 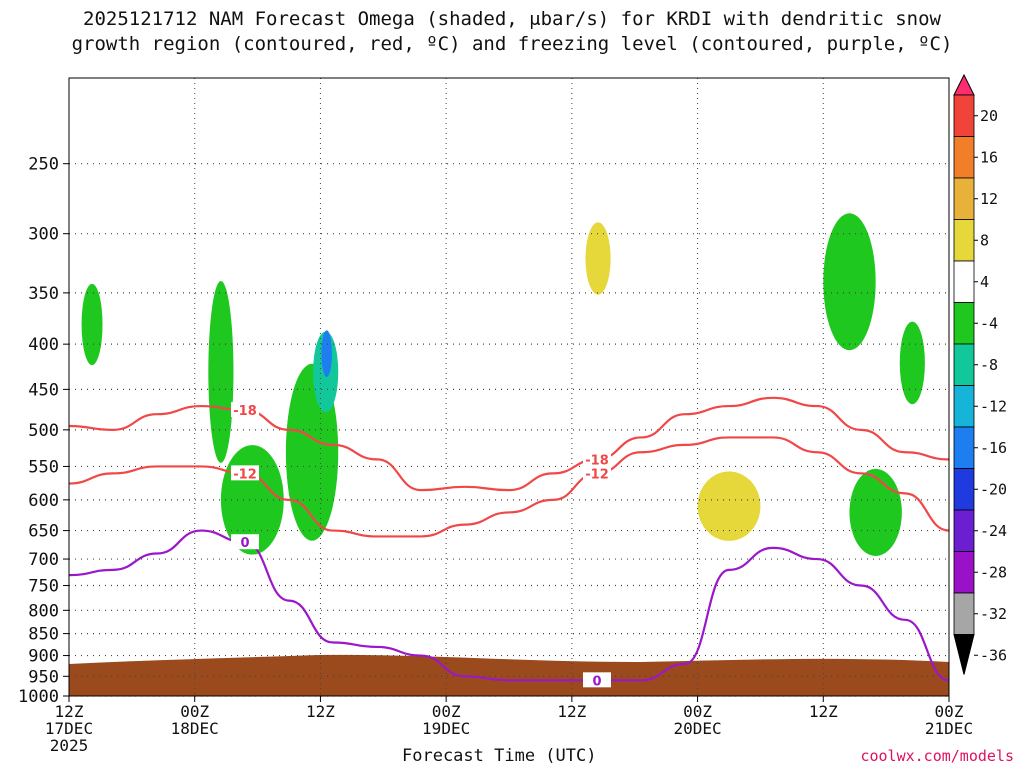 What do you see at coordinates (499, 756) in the screenshot?
I see `x-axis-title: Forecast Time (UTC)` at bounding box center [499, 756].